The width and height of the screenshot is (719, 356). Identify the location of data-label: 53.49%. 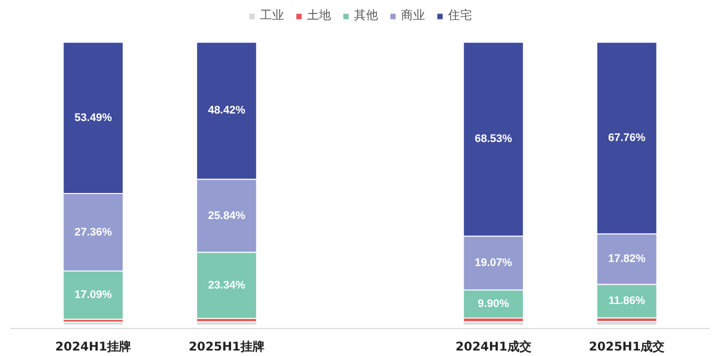
(93, 118).